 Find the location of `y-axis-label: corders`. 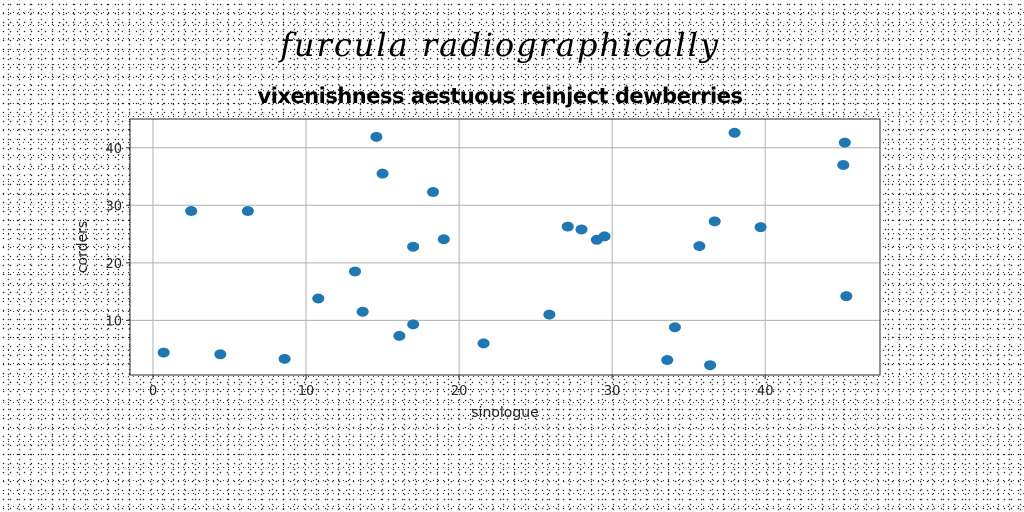

y-axis-label: corders is located at coordinates (83, 247).